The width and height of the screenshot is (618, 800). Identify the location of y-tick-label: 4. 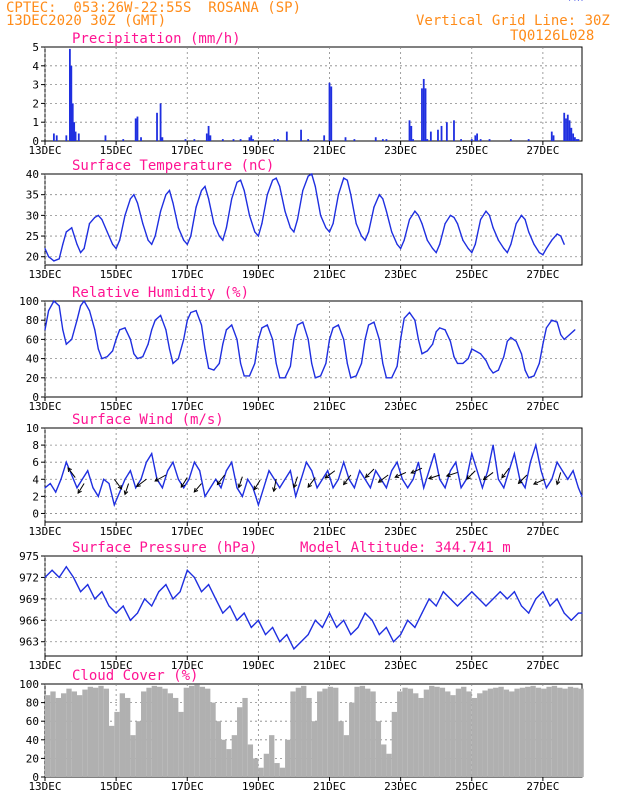
(35, 66).